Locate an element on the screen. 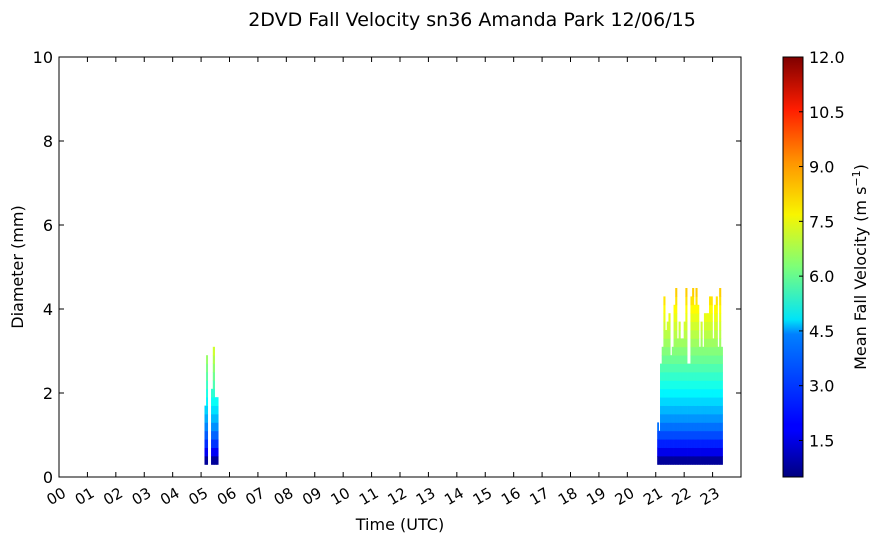 The image size is (884, 543). x-tick-label: 10 is located at coordinates (341, 496).